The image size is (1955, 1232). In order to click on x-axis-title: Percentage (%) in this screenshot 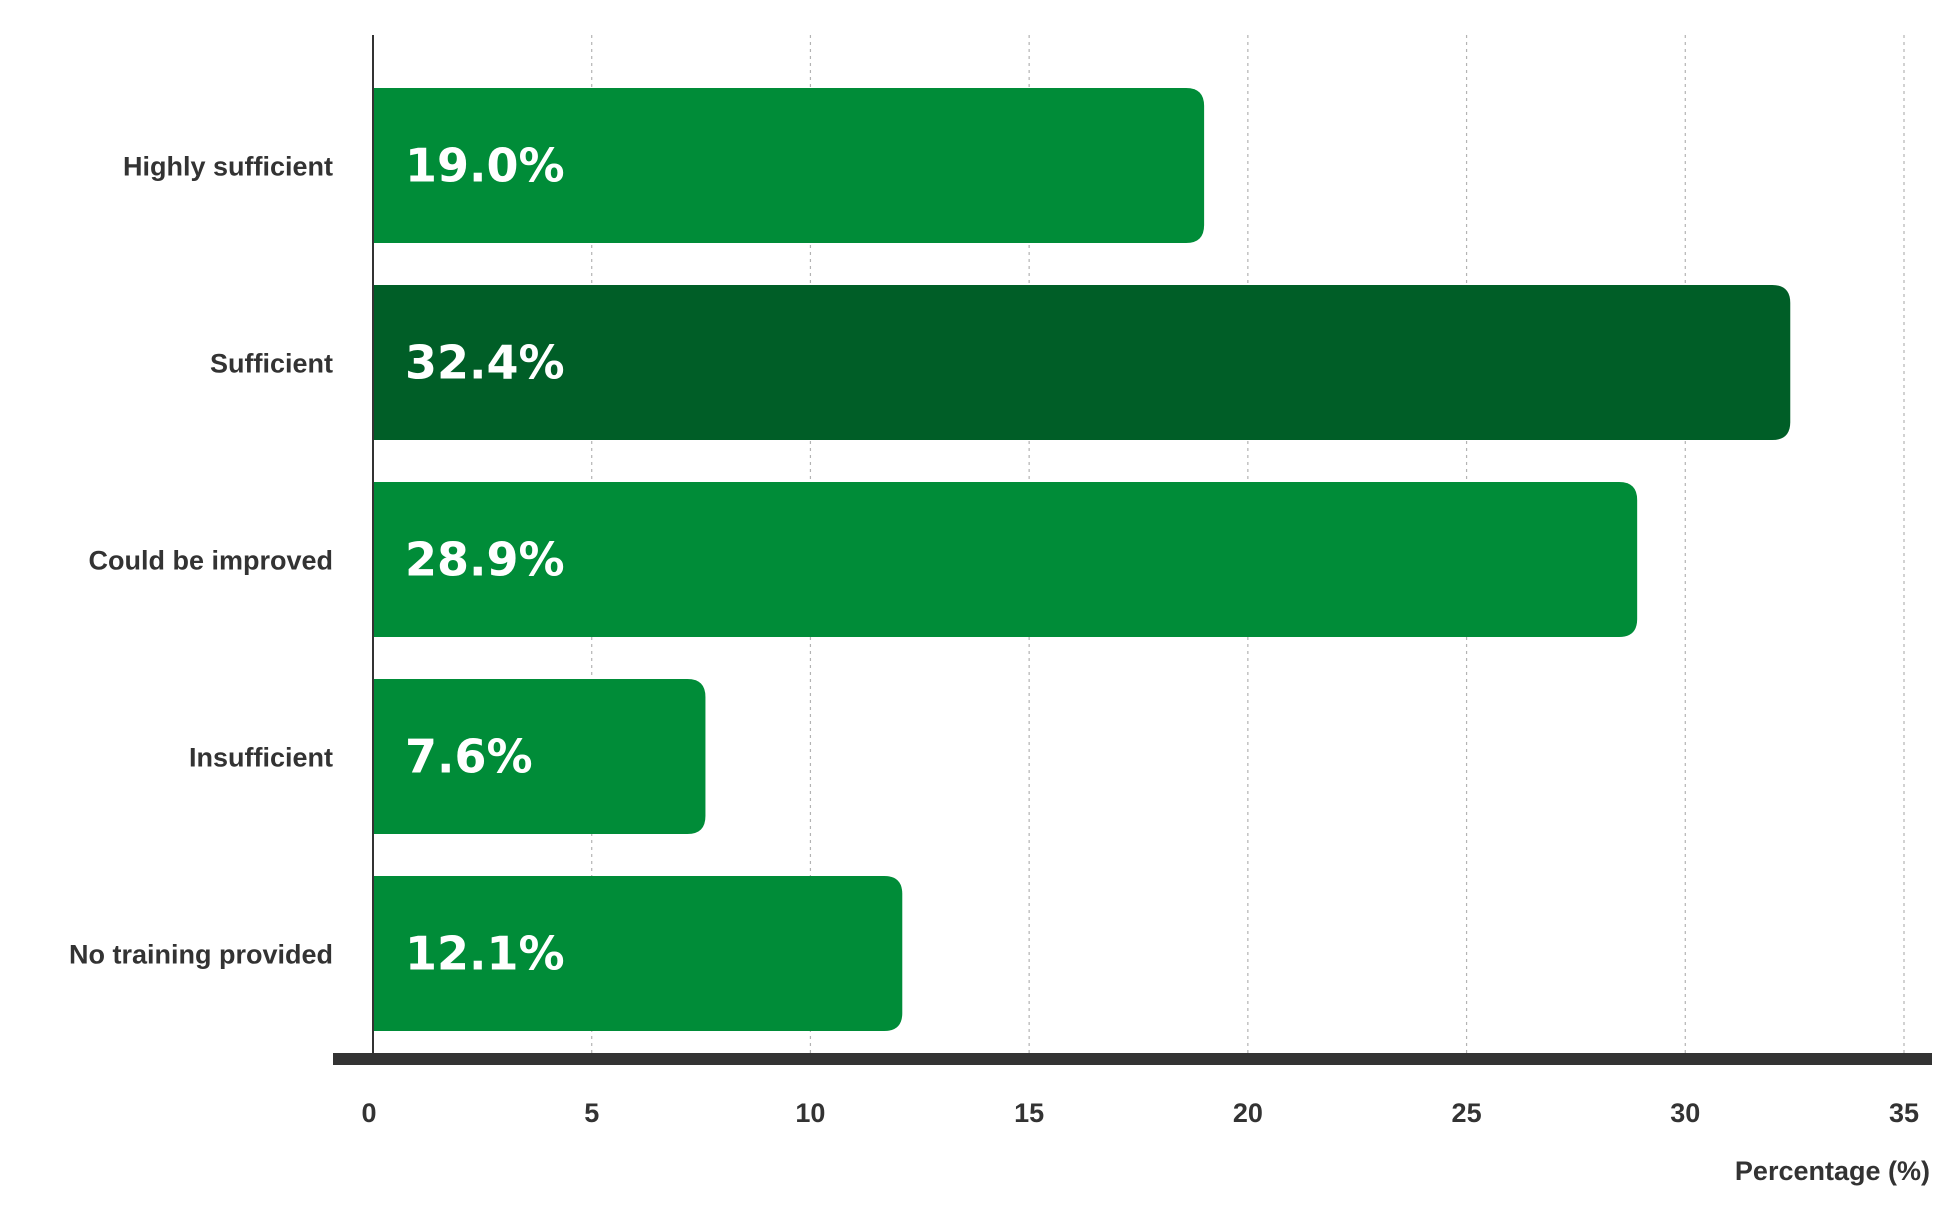, I will do `click(1832, 1171)`.